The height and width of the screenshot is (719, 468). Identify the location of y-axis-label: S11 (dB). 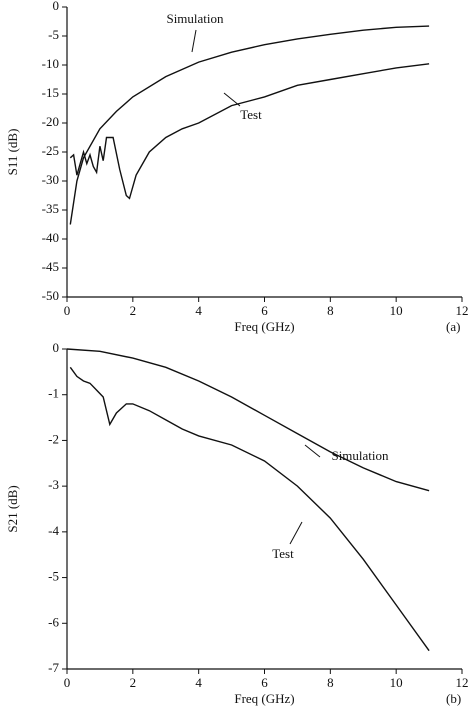
(12, 152).